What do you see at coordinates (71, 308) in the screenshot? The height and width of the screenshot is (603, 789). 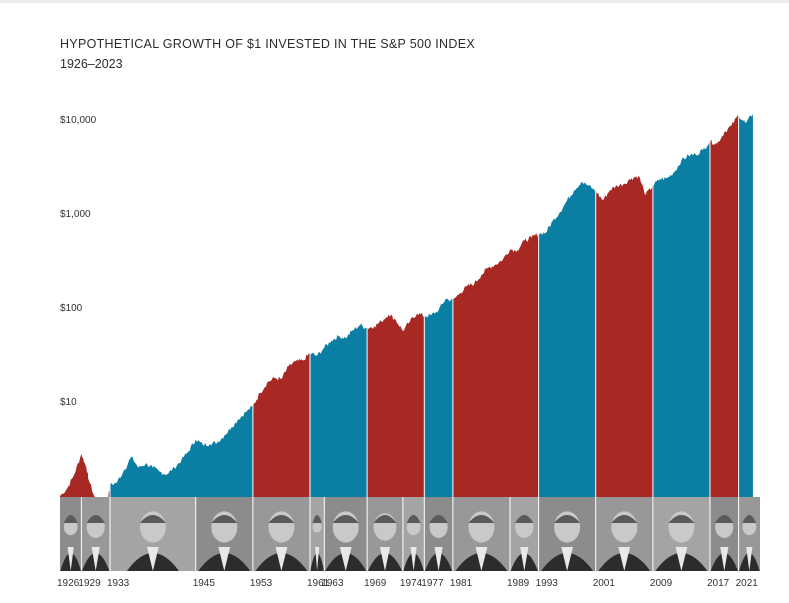 I see `y-tick-label: $100` at bounding box center [71, 308].